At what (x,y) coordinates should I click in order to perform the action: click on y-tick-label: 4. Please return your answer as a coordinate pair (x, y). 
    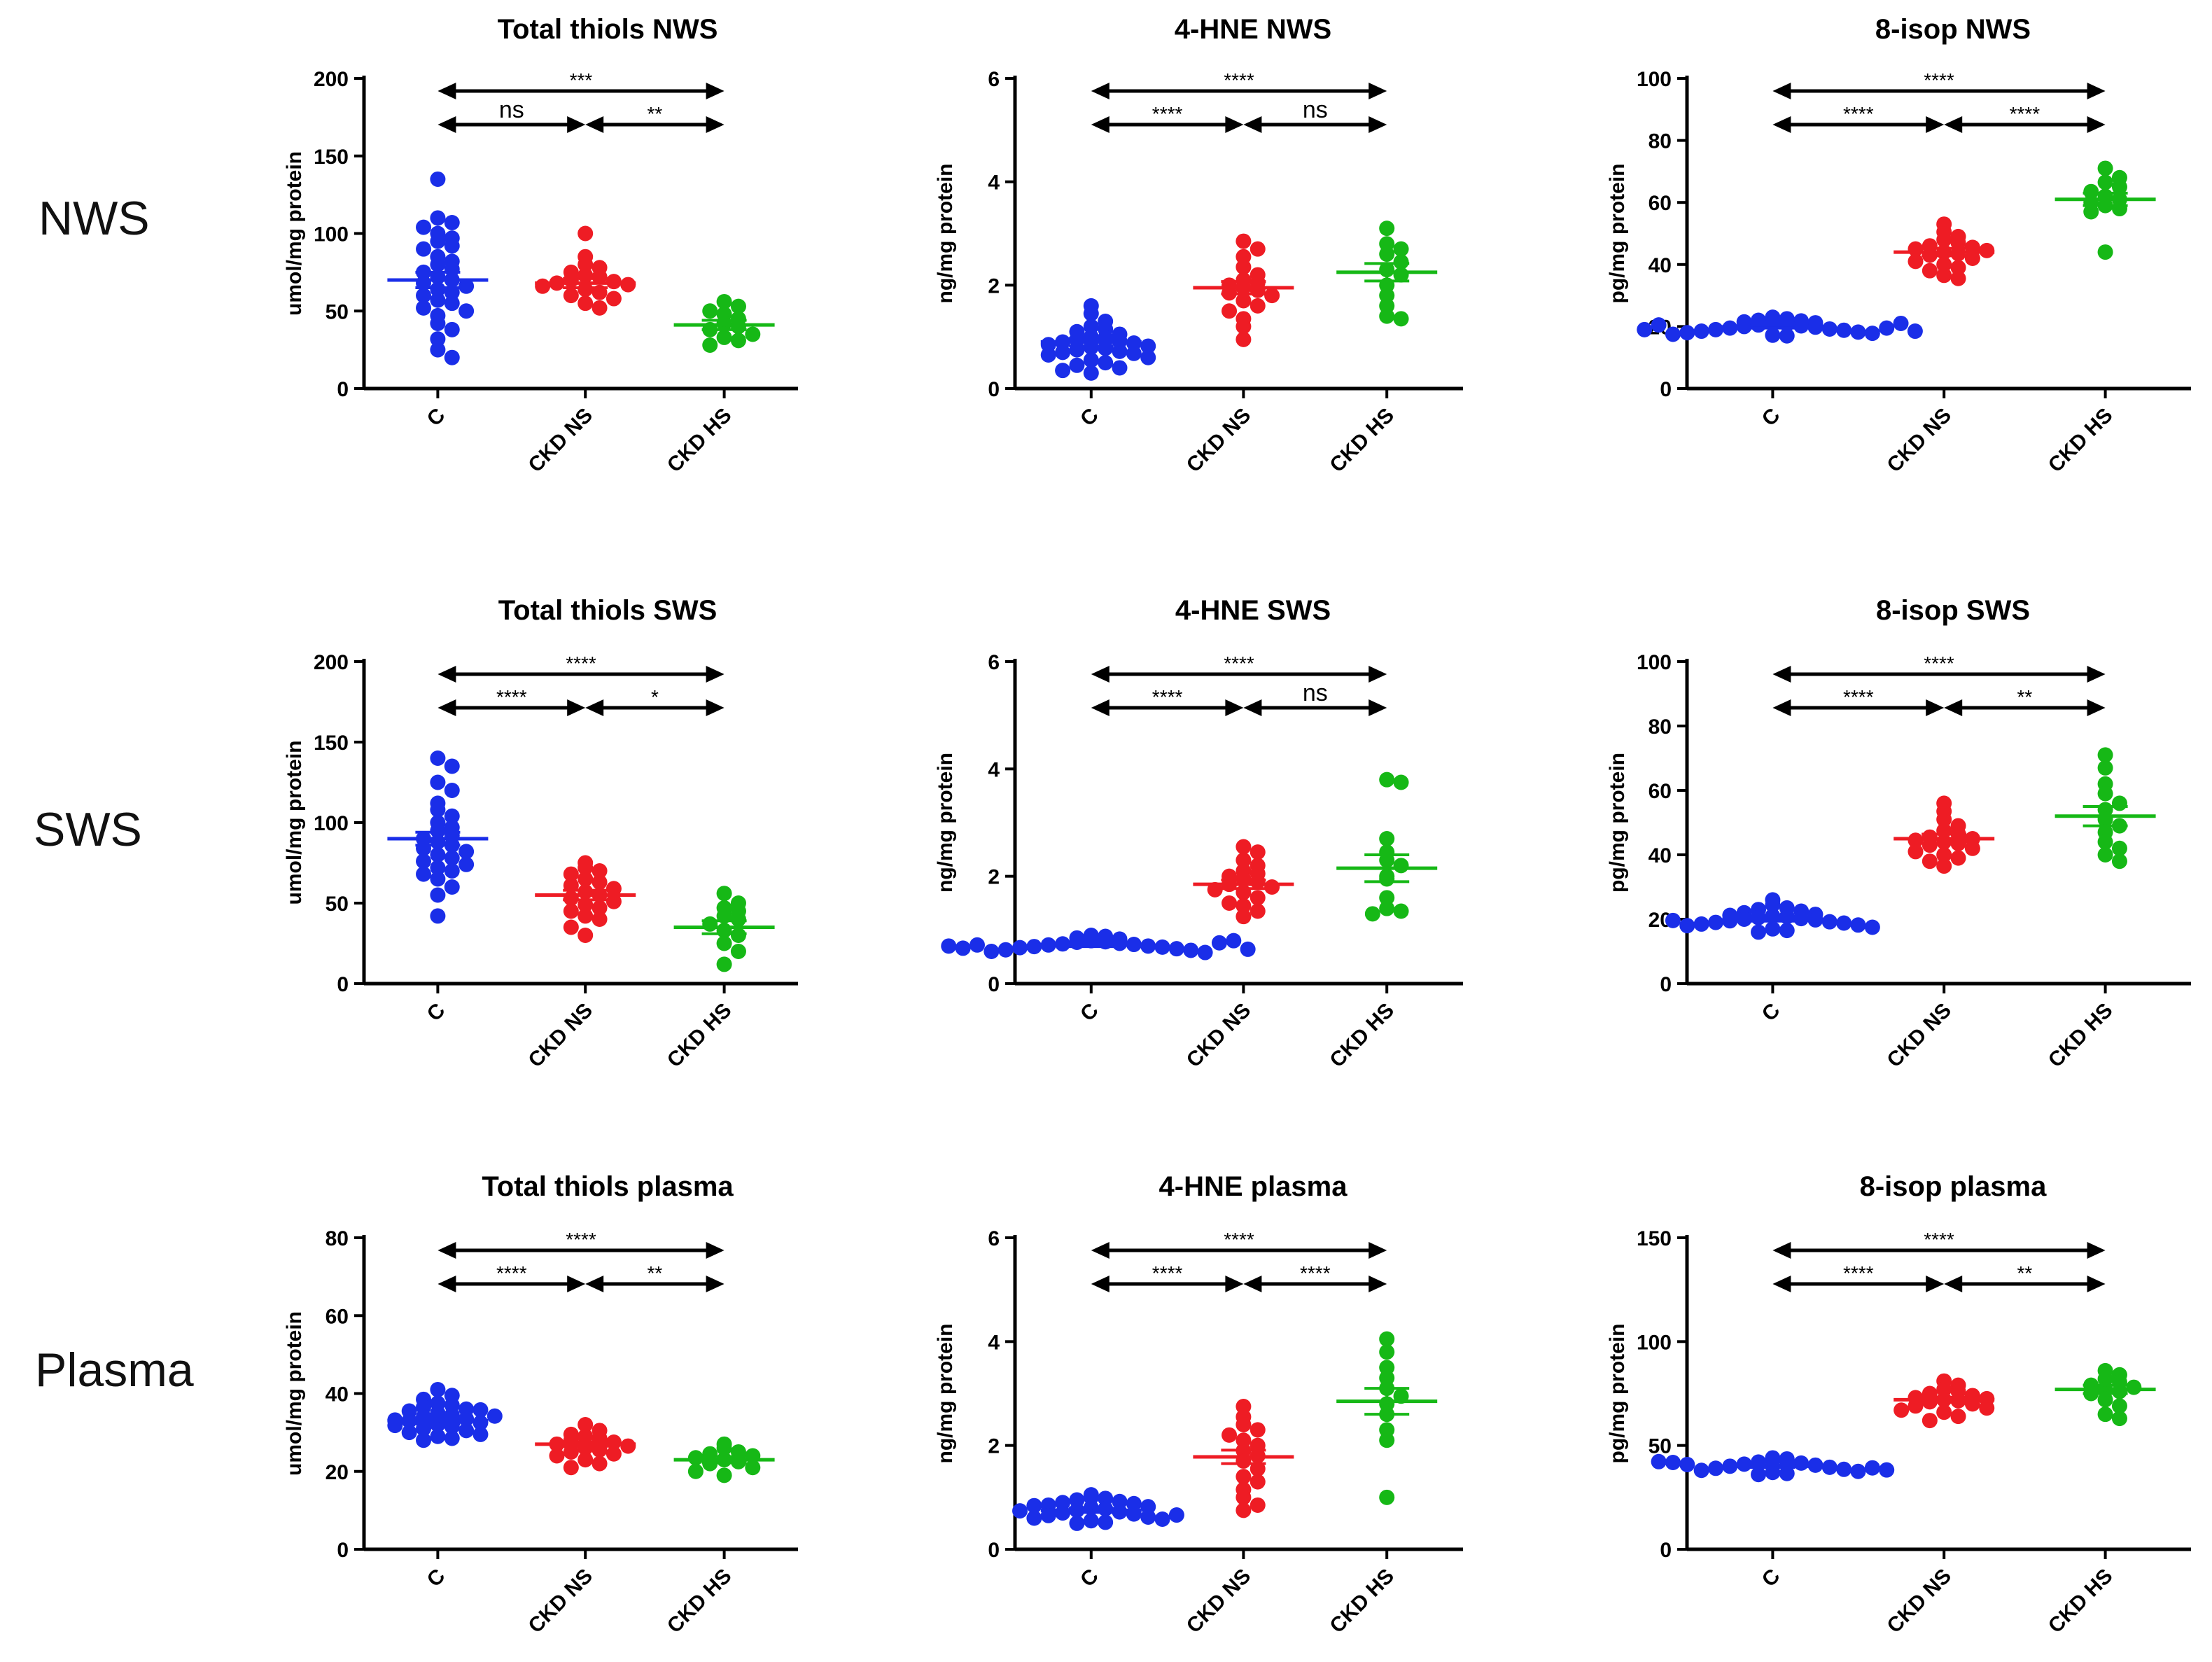
    Looking at the image, I should click on (994, 1342).